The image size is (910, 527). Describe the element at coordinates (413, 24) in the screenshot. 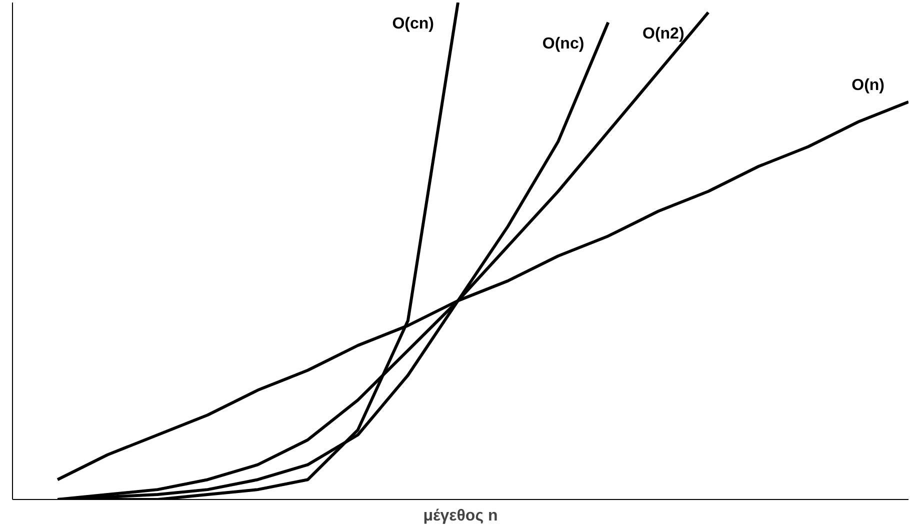

I see `series-label: O(cn)` at that location.